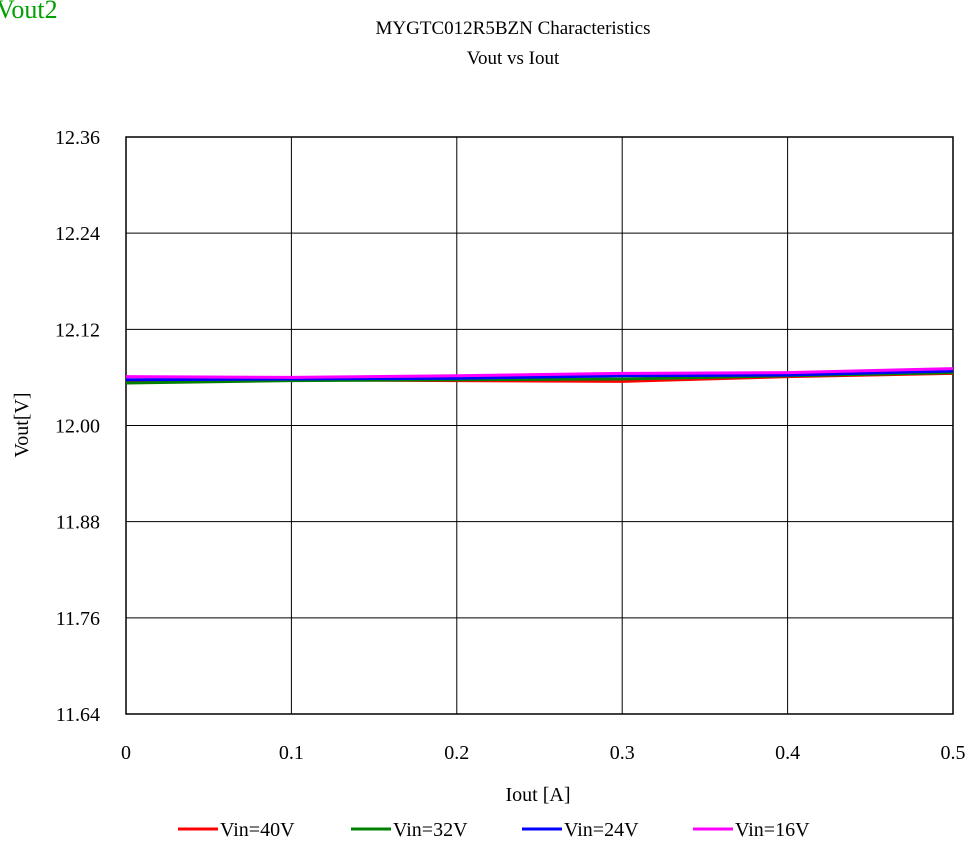 This screenshot has height=843, width=971. What do you see at coordinates (601, 830) in the screenshot?
I see `legend-label: Vin=24V` at bounding box center [601, 830].